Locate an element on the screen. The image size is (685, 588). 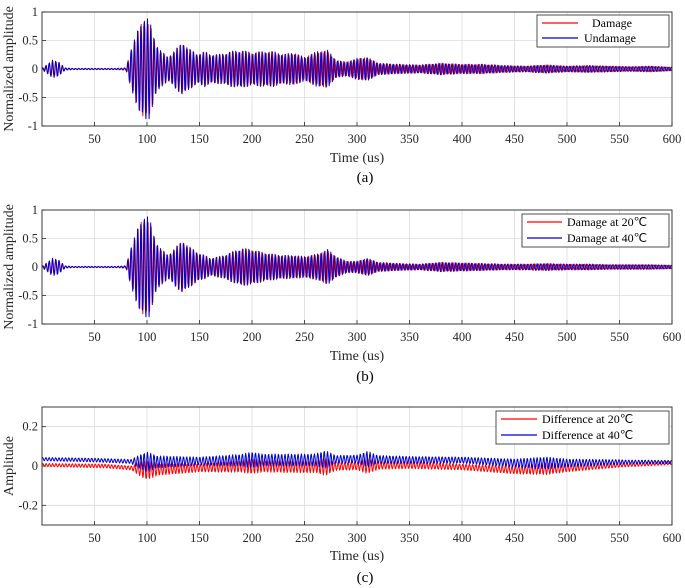
legend-label-undamage: Undamage is located at coordinates (610, 38).